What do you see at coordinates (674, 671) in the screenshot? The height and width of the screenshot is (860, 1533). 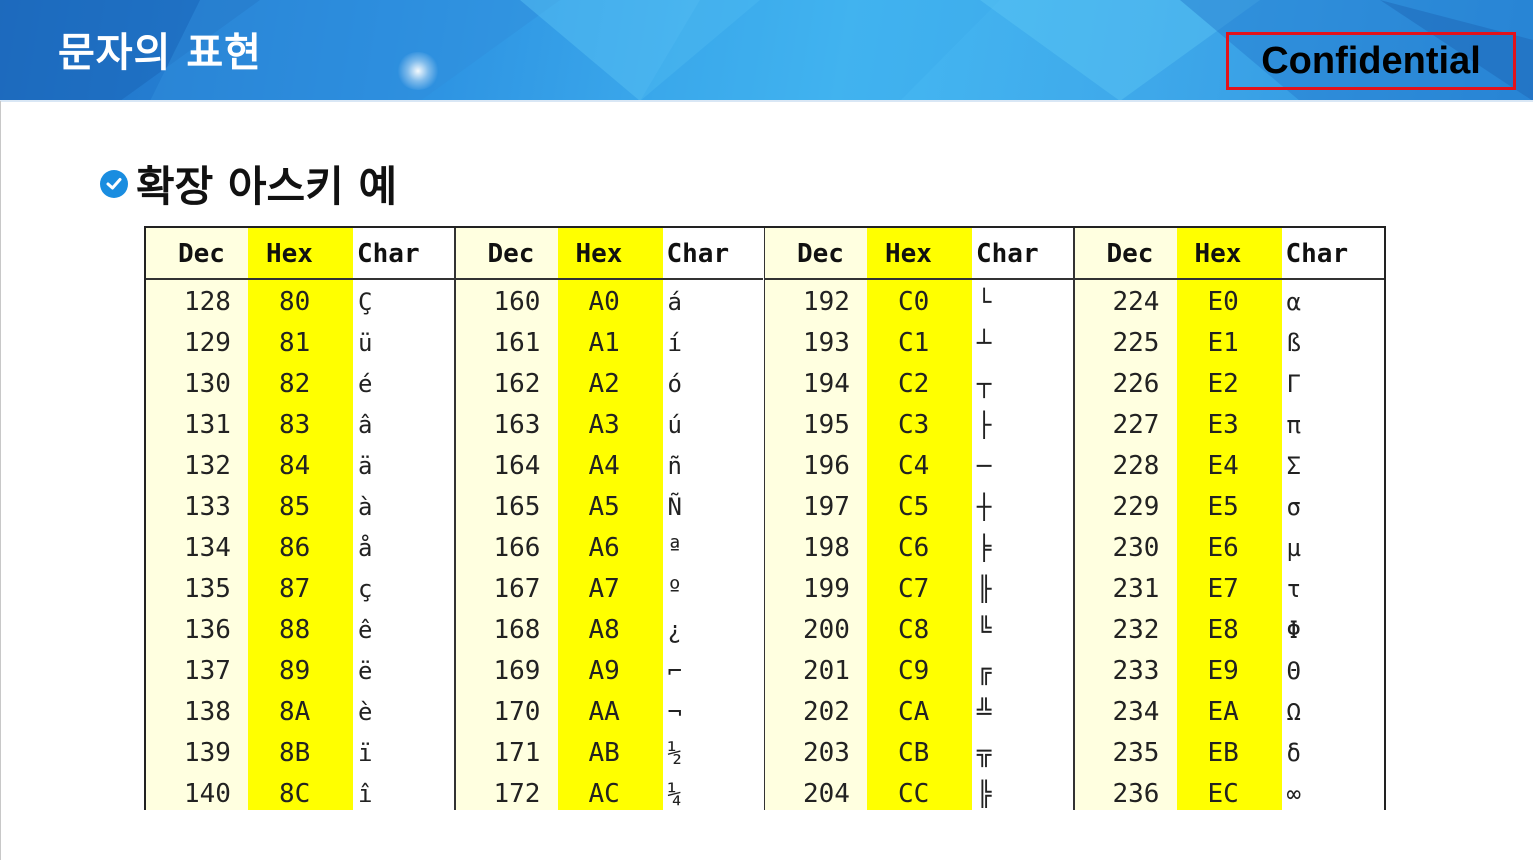 I see `char-cell: ⌐` at bounding box center [674, 671].